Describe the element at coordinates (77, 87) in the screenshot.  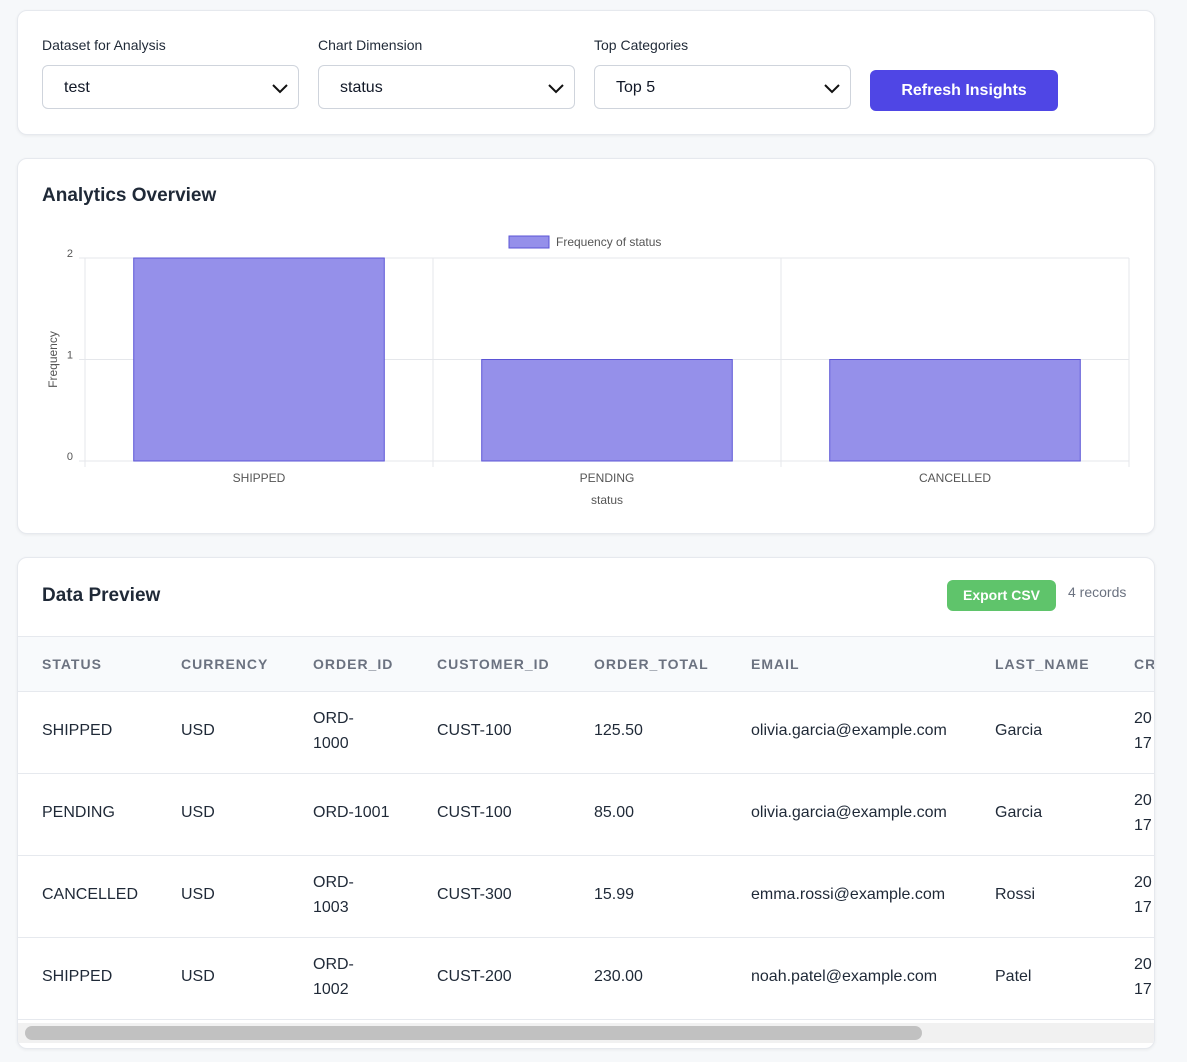
I see `dataset-value: test` at that location.